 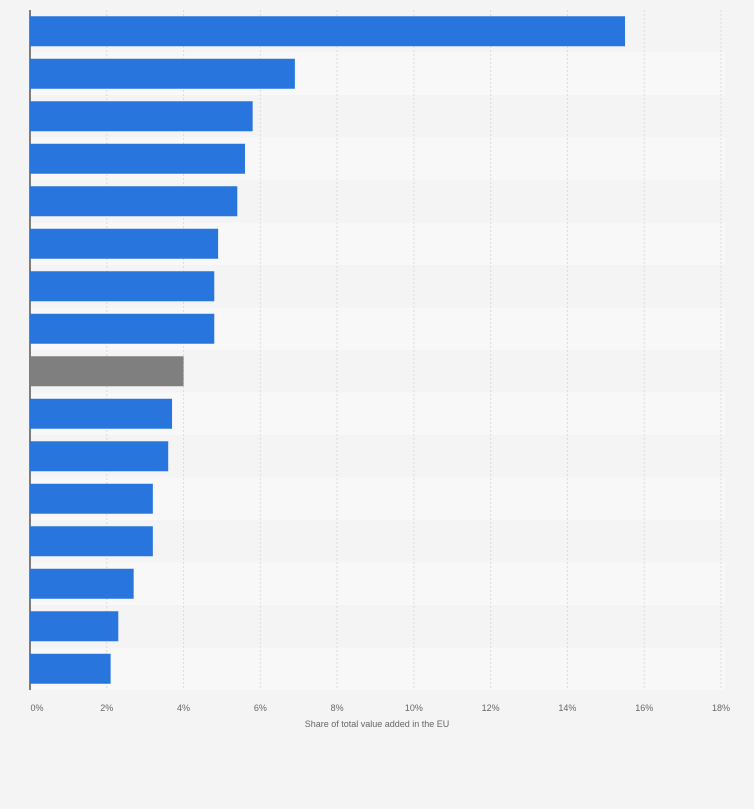 I want to click on x-tick-label: 12%, so click(x=491, y=708).